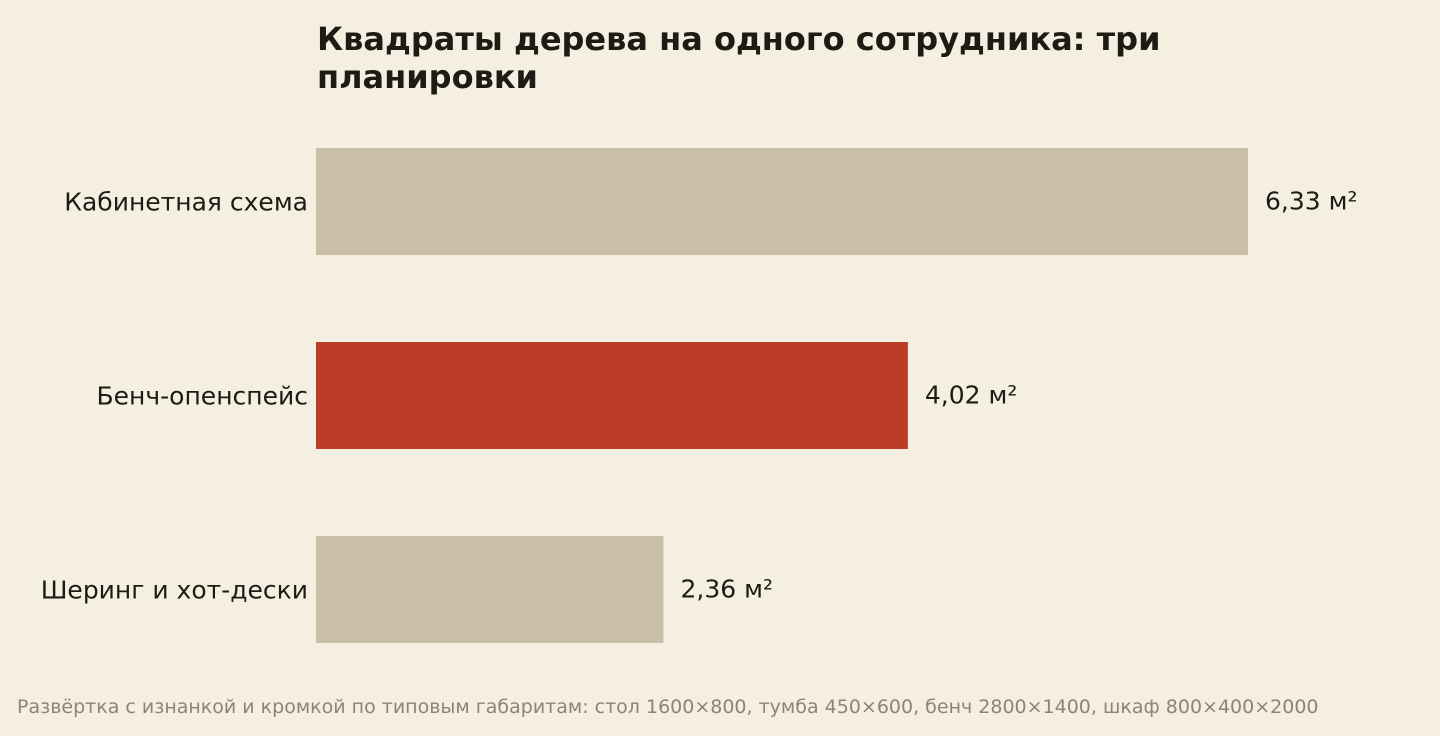 Image resolution: width=1440 pixels, height=736 pixels. Describe the element at coordinates (726, 589) in the screenshot. I see `value-label-3: 2,36 м²` at that location.